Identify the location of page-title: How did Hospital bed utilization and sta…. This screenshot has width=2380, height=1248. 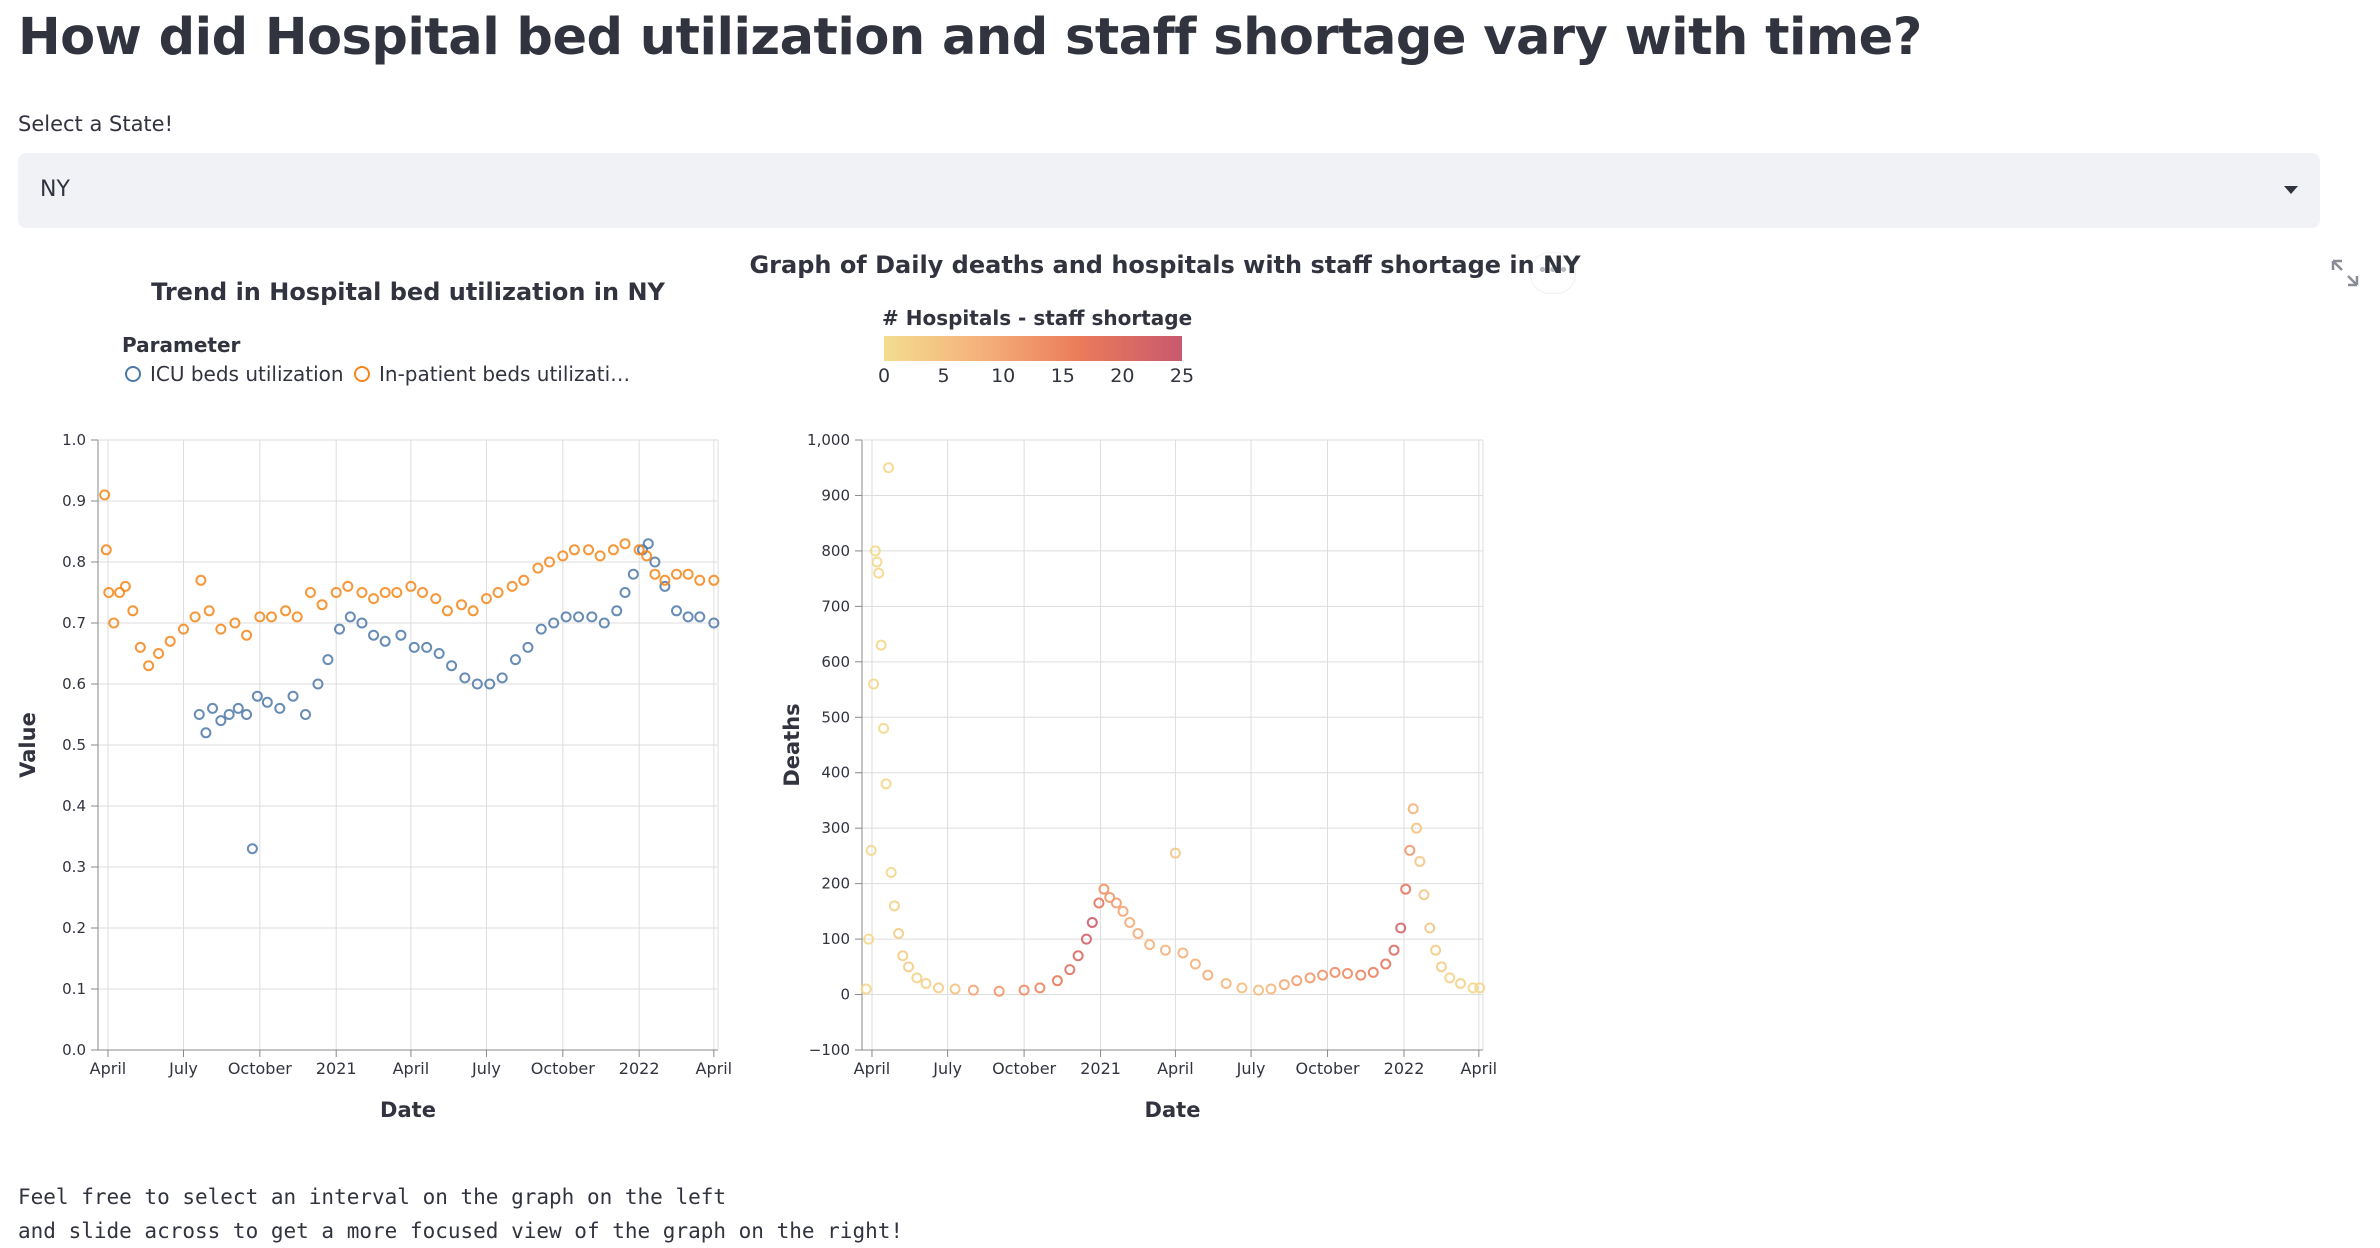
(970, 37).